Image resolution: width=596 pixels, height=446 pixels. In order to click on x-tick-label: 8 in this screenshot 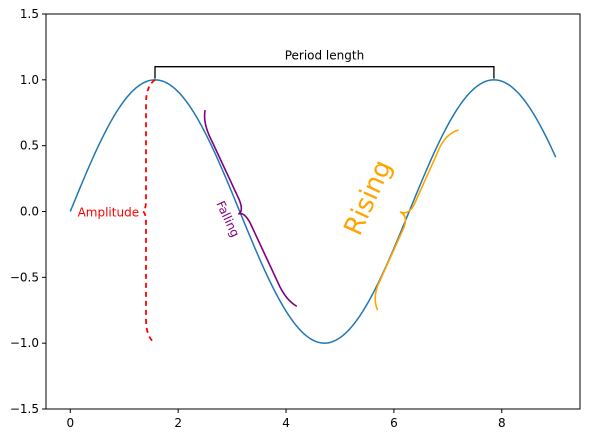, I will do `click(502, 423)`.